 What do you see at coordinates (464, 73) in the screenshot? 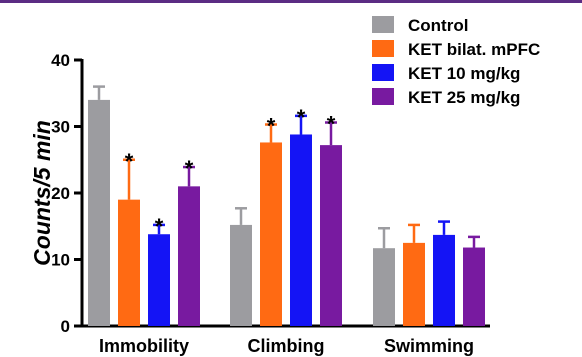
I see `legend-label: KET 10 mg/kg` at bounding box center [464, 73].